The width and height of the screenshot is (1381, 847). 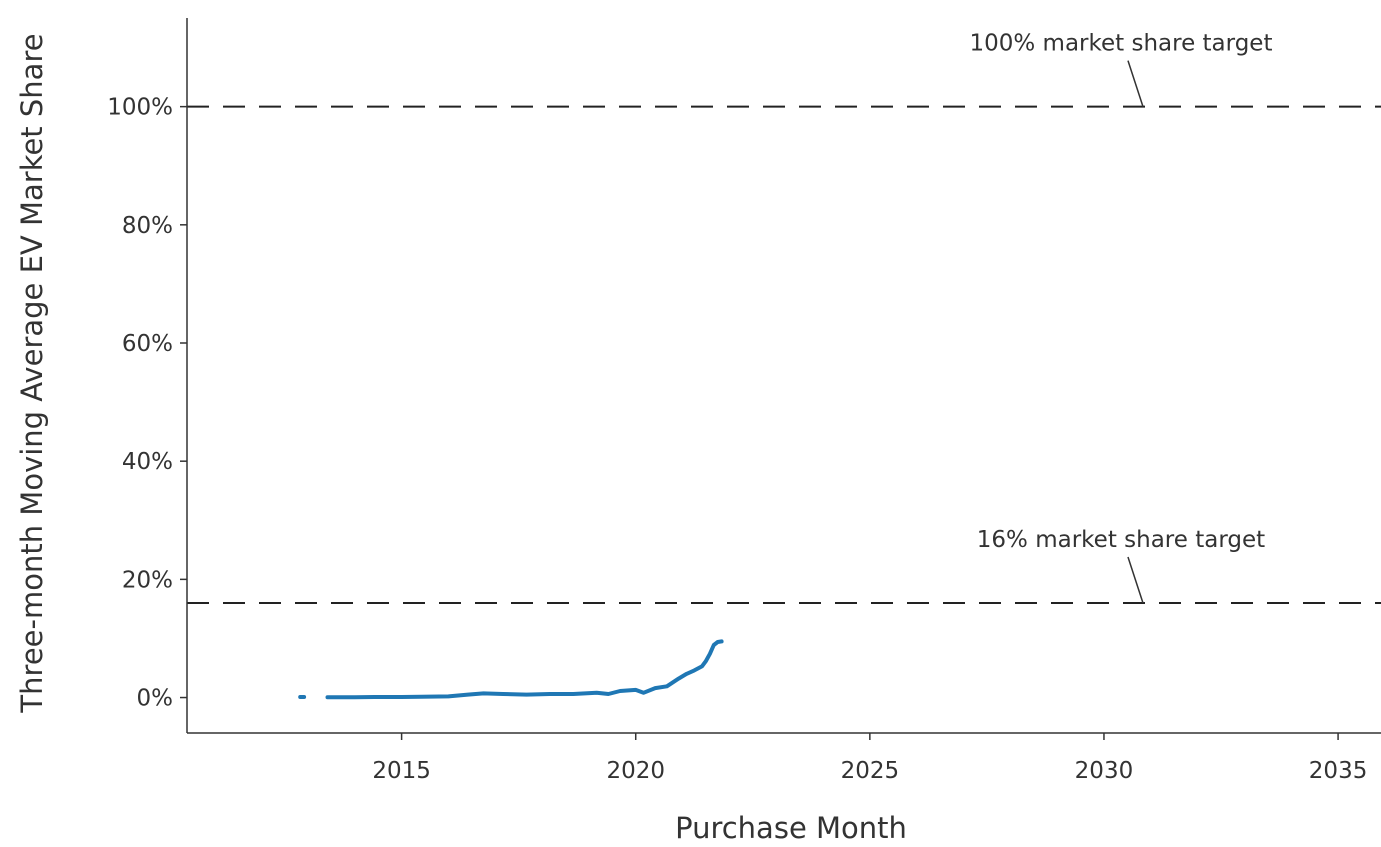 What do you see at coordinates (1338, 771) in the screenshot?
I see `x-tick-label: 2035` at bounding box center [1338, 771].